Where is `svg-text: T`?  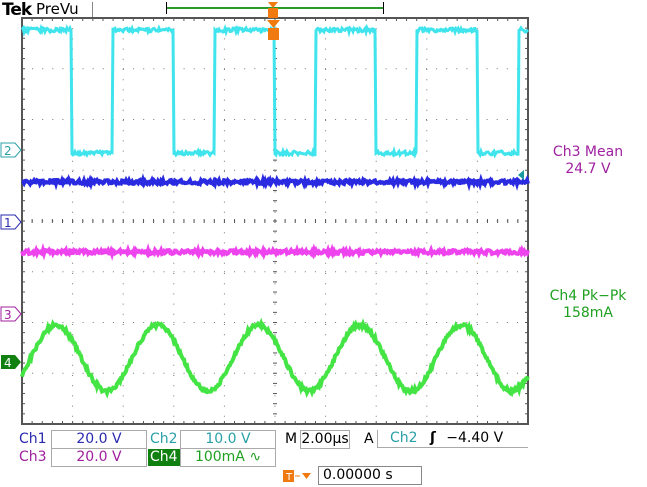
svg-text: T is located at coordinates (289, 477).